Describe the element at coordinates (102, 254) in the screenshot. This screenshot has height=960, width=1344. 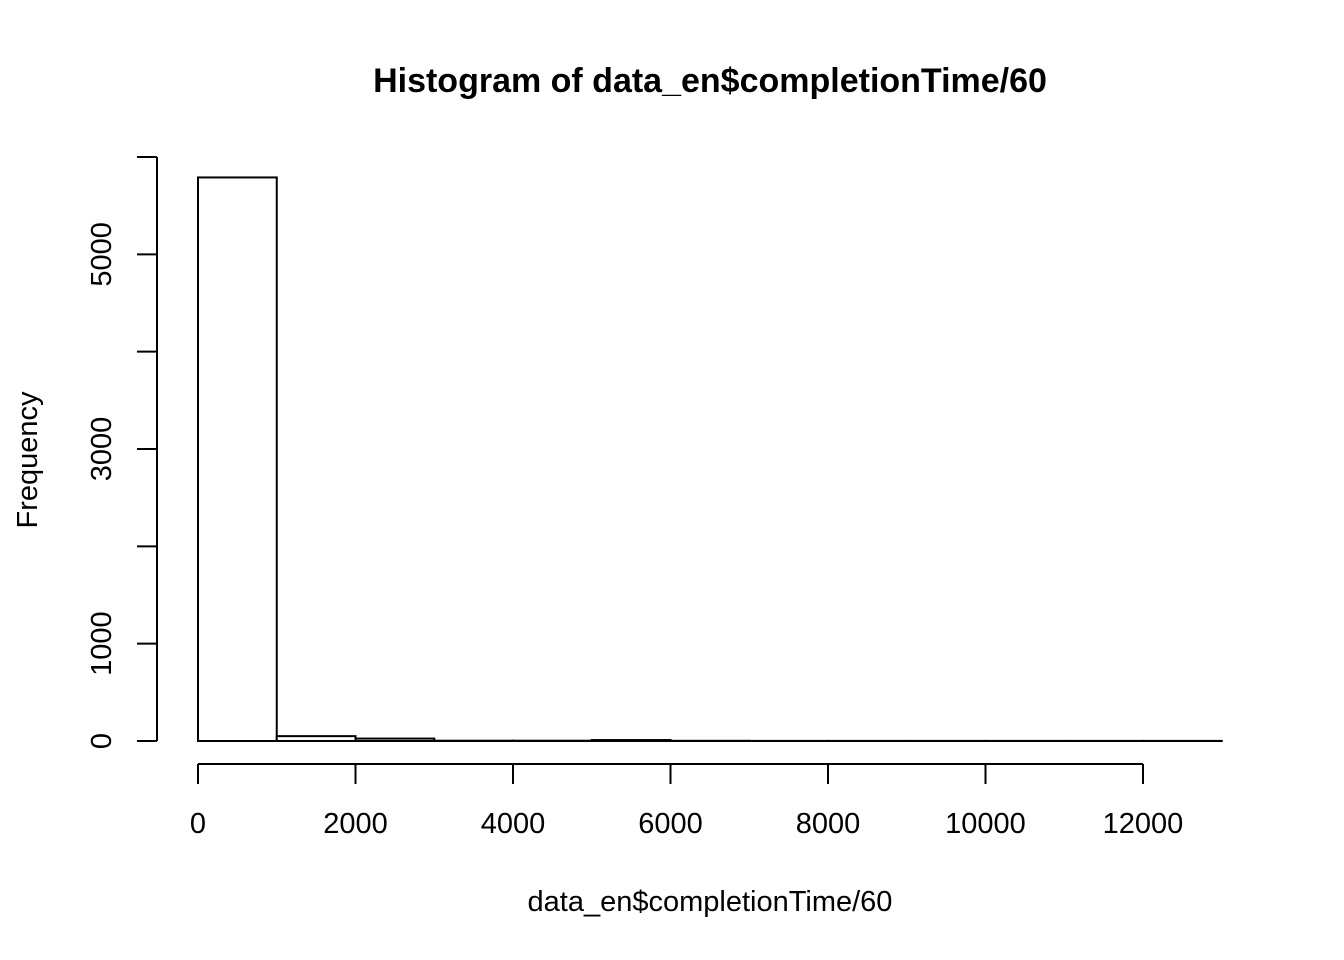
I see `y-tick-label-5: 5000` at that location.